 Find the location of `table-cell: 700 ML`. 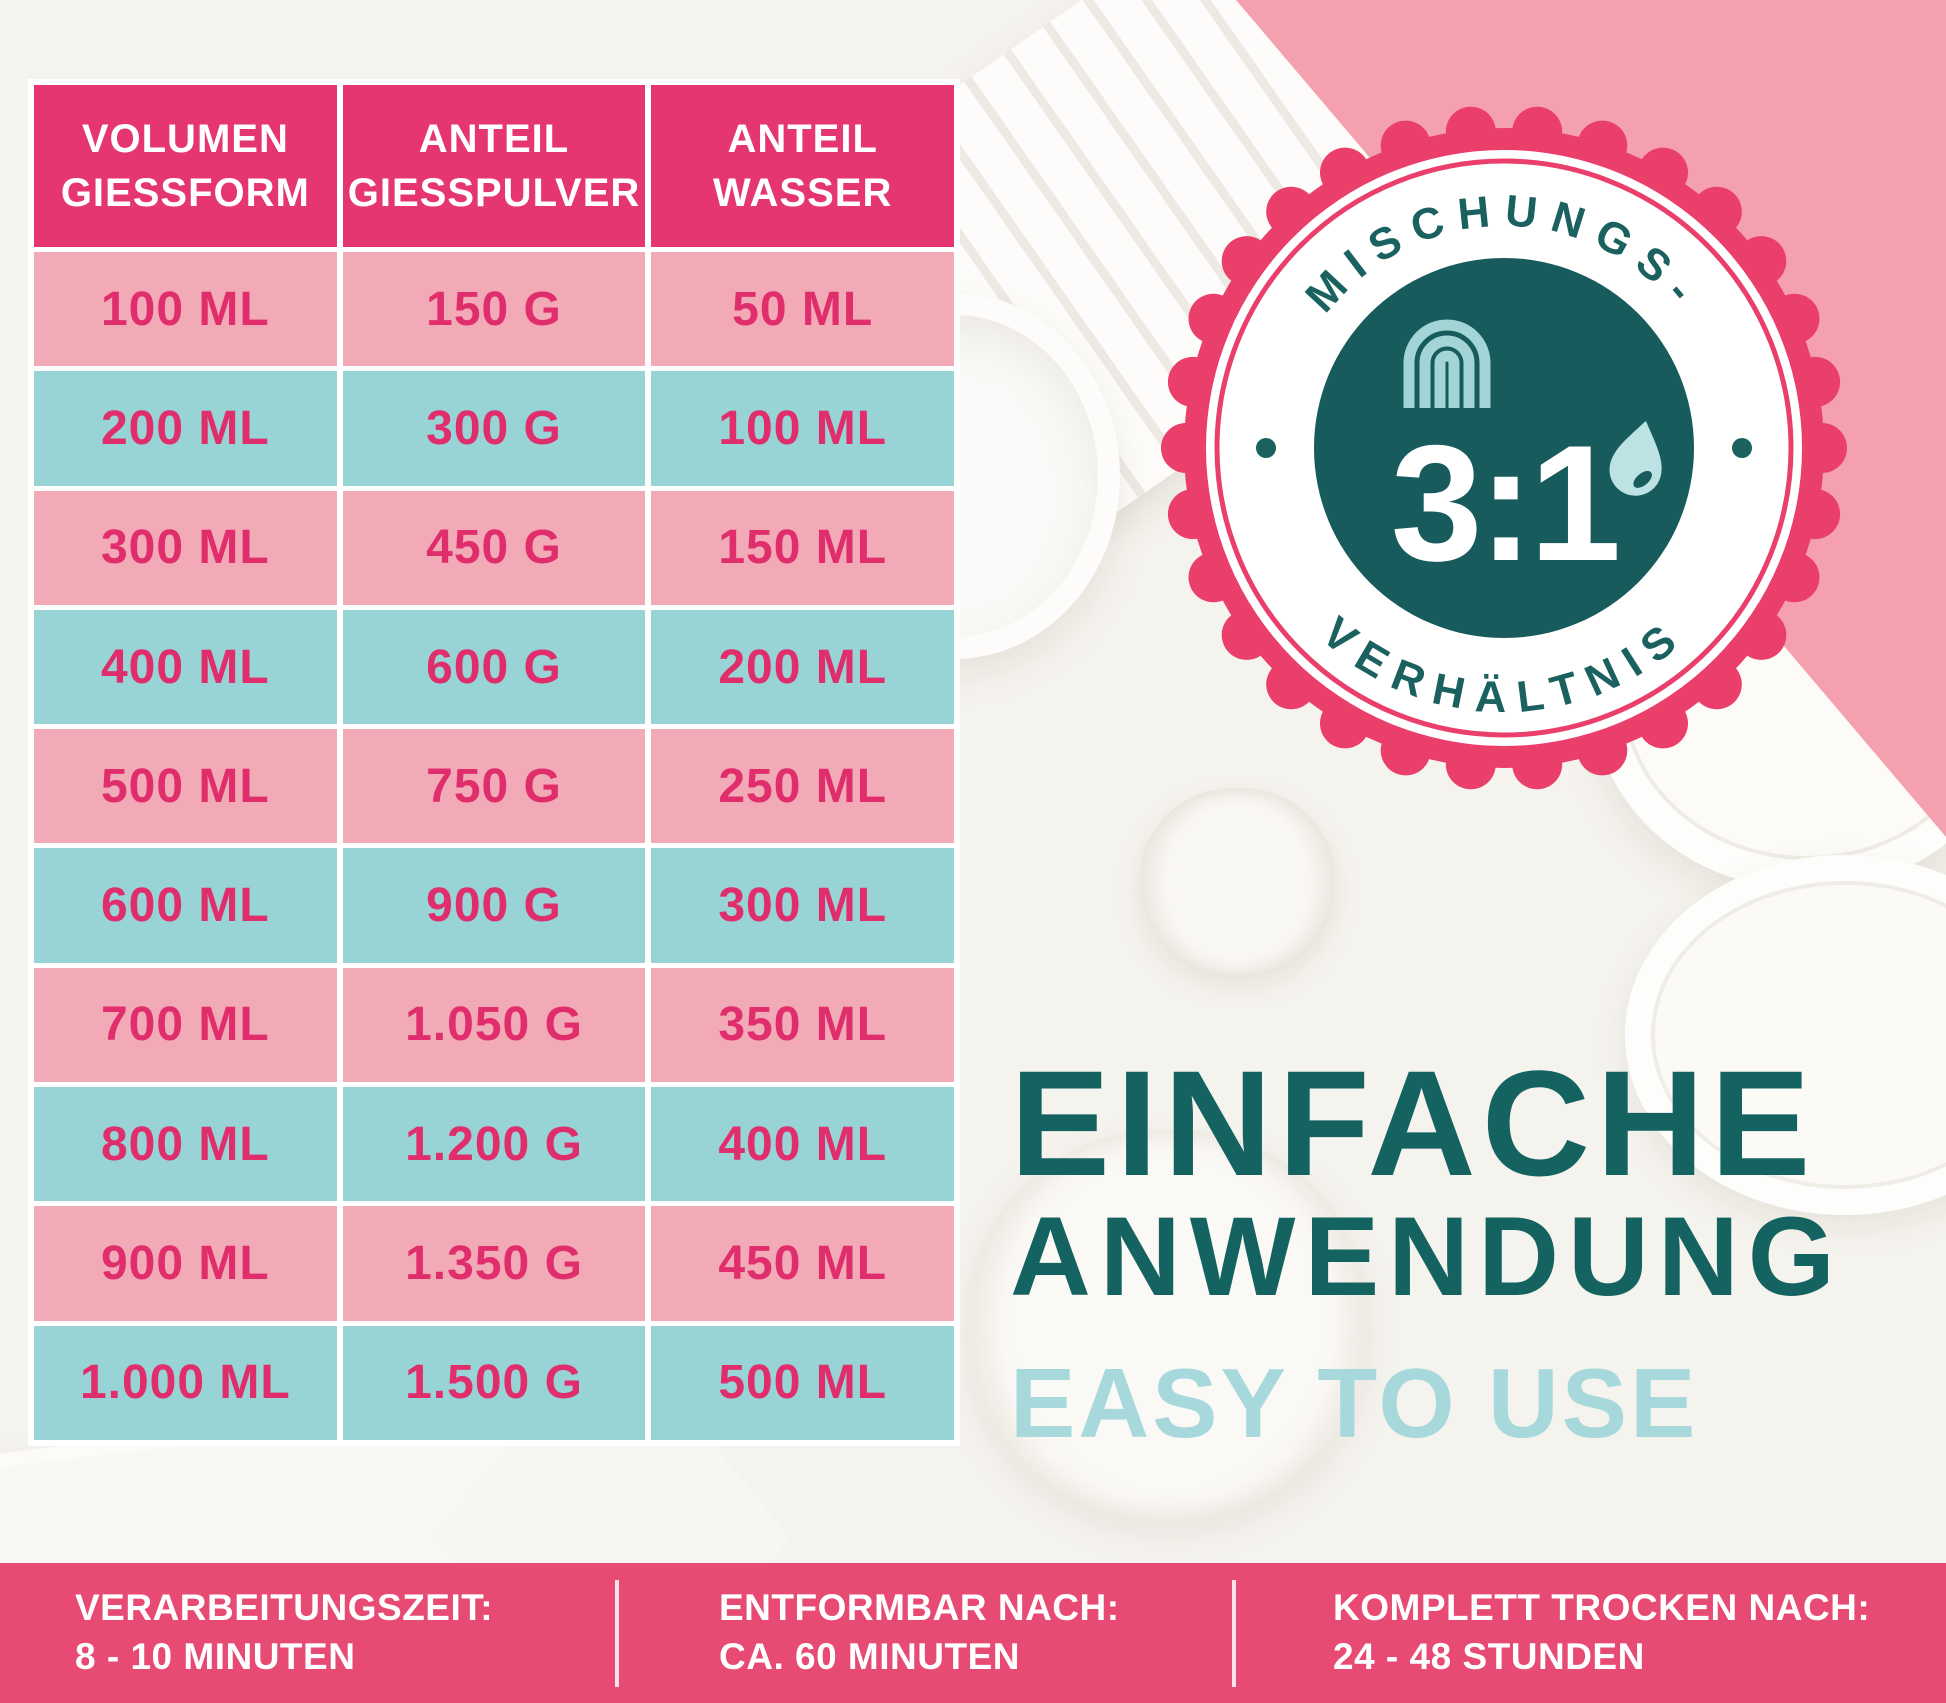

table-cell: 700 ML is located at coordinates (185, 1025).